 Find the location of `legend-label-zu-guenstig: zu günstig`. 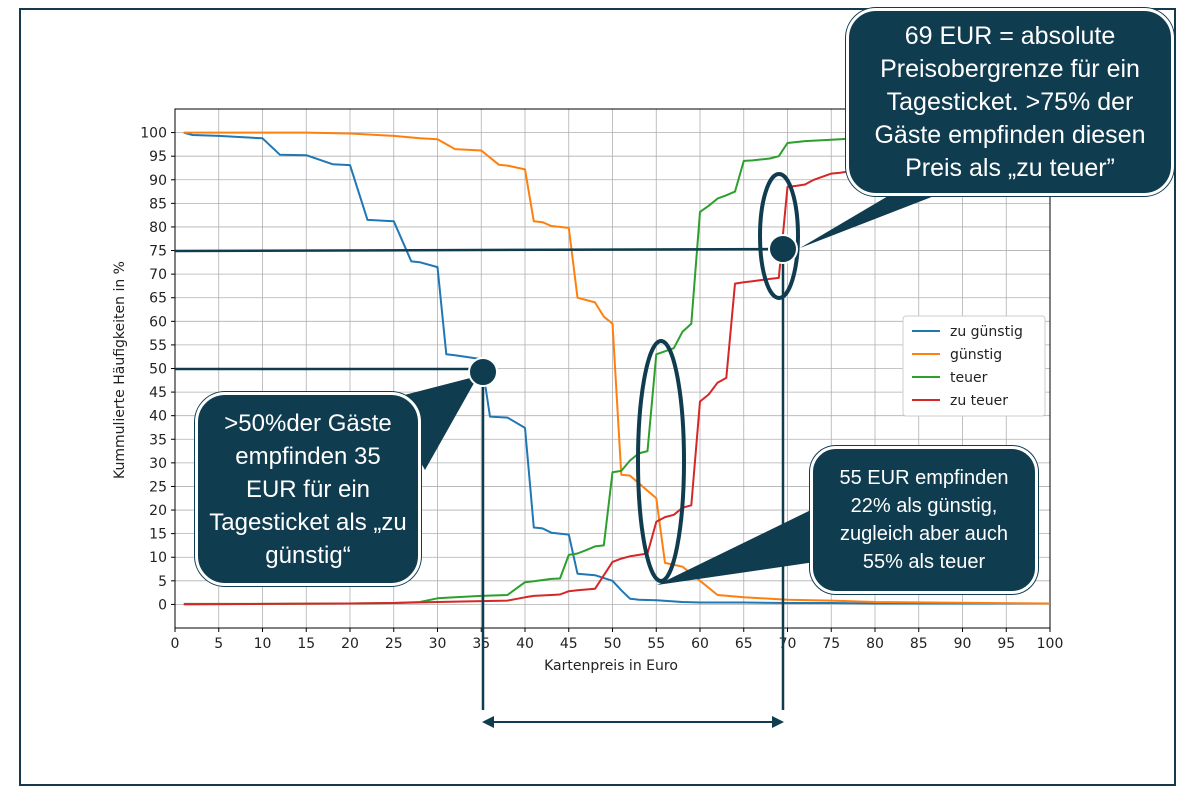

legend-label-zu-guenstig: zu günstig is located at coordinates (986, 332).